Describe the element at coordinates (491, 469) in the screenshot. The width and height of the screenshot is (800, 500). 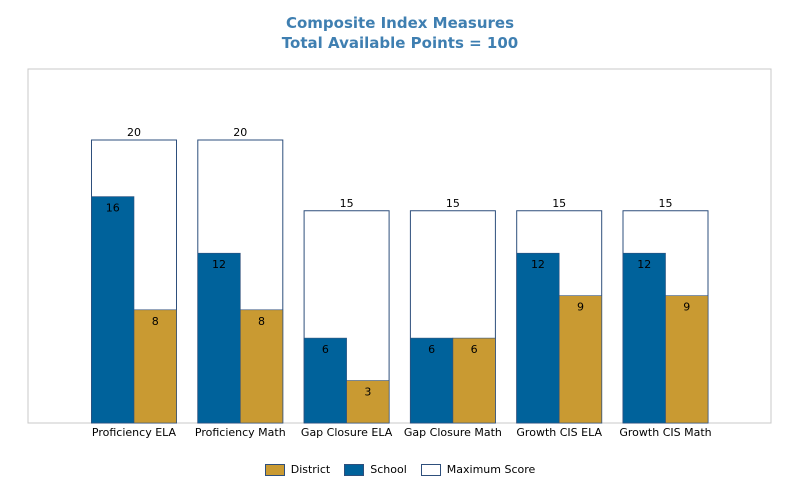
I see `legend-label: Maximum Score` at that location.